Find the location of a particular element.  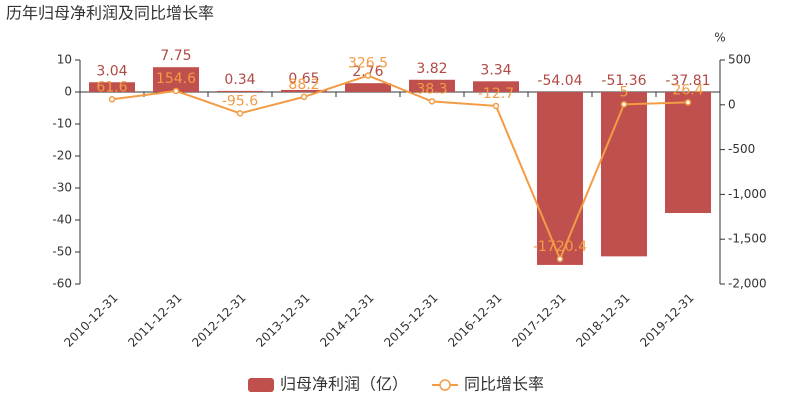

y-tick-label: -20 is located at coordinates (62, 156).